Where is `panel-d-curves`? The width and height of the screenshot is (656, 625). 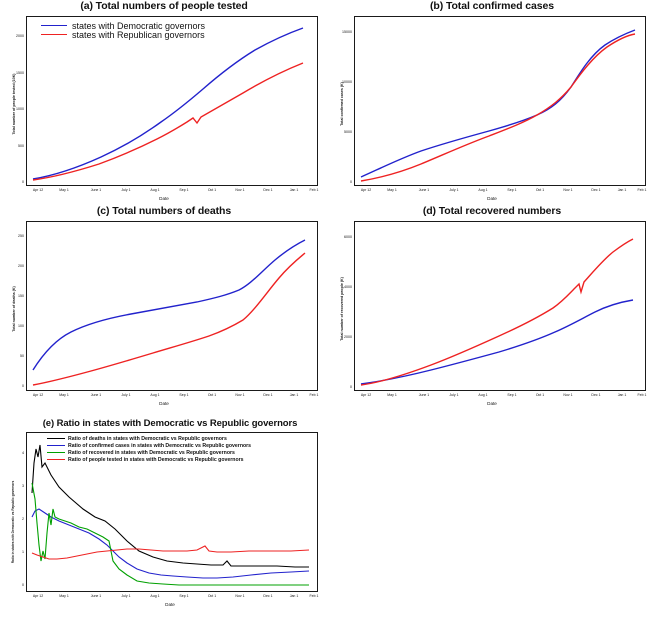 panel-d-curves is located at coordinates (497, 312).